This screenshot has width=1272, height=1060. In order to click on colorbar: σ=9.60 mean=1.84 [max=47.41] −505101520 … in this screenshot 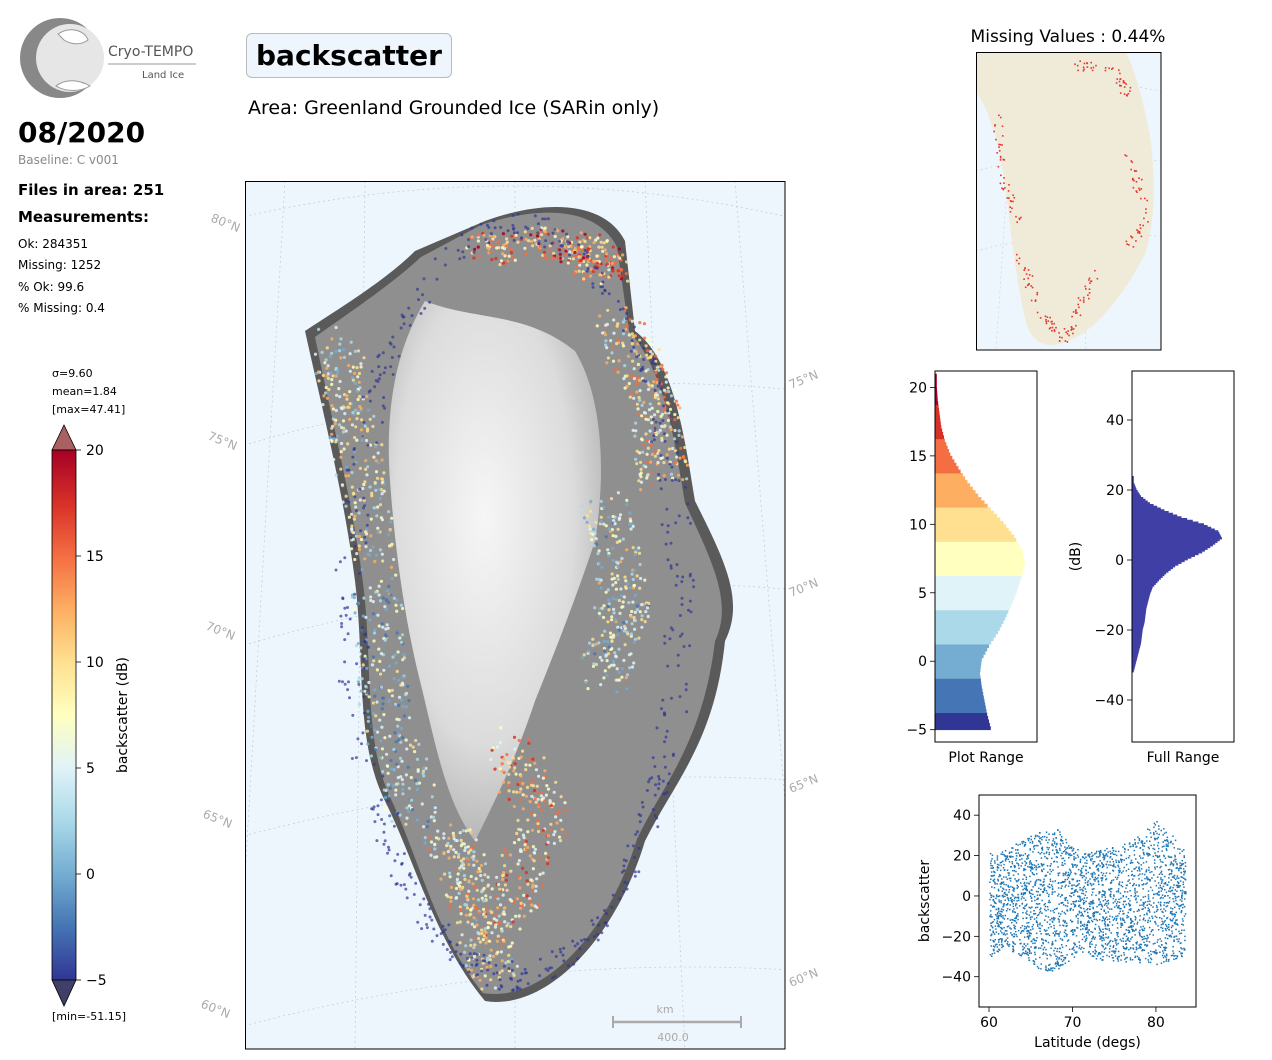, I will do `click(91, 695)`.